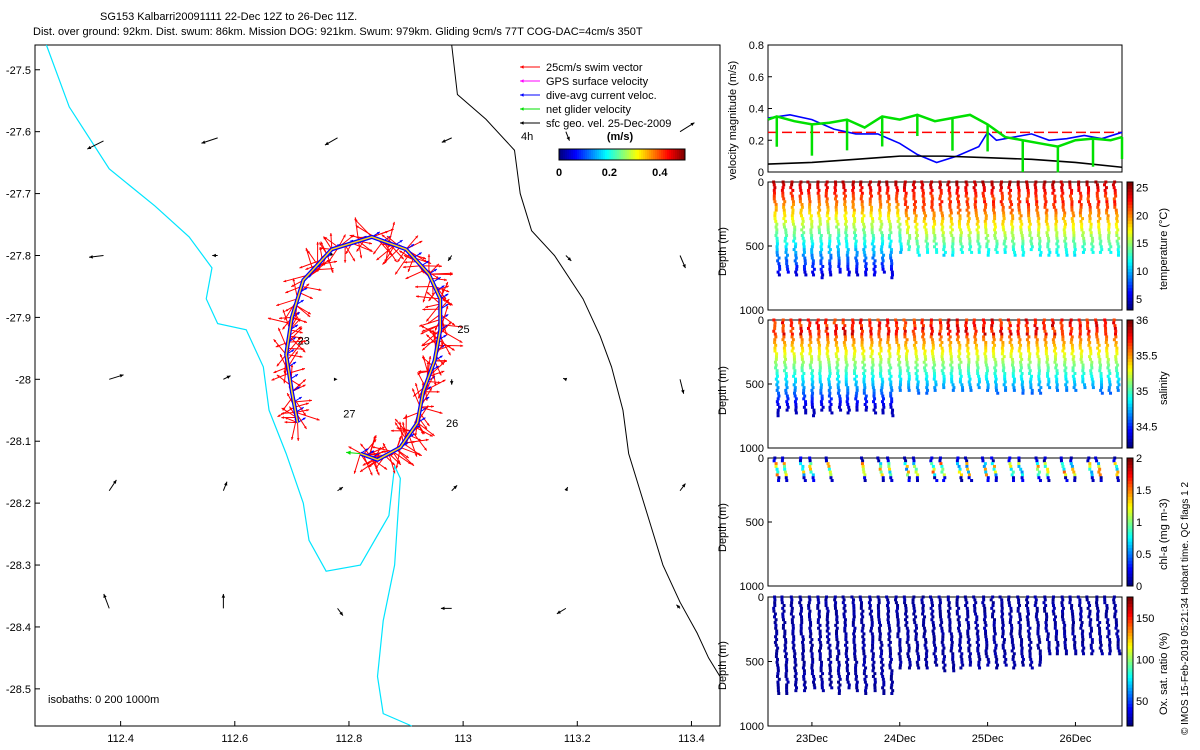 The width and height of the screenshot is (1200, 750). Describe the element at coordinates (1130, 357) in the screenshot. I see `salinity-colorbar-segment` at that location.